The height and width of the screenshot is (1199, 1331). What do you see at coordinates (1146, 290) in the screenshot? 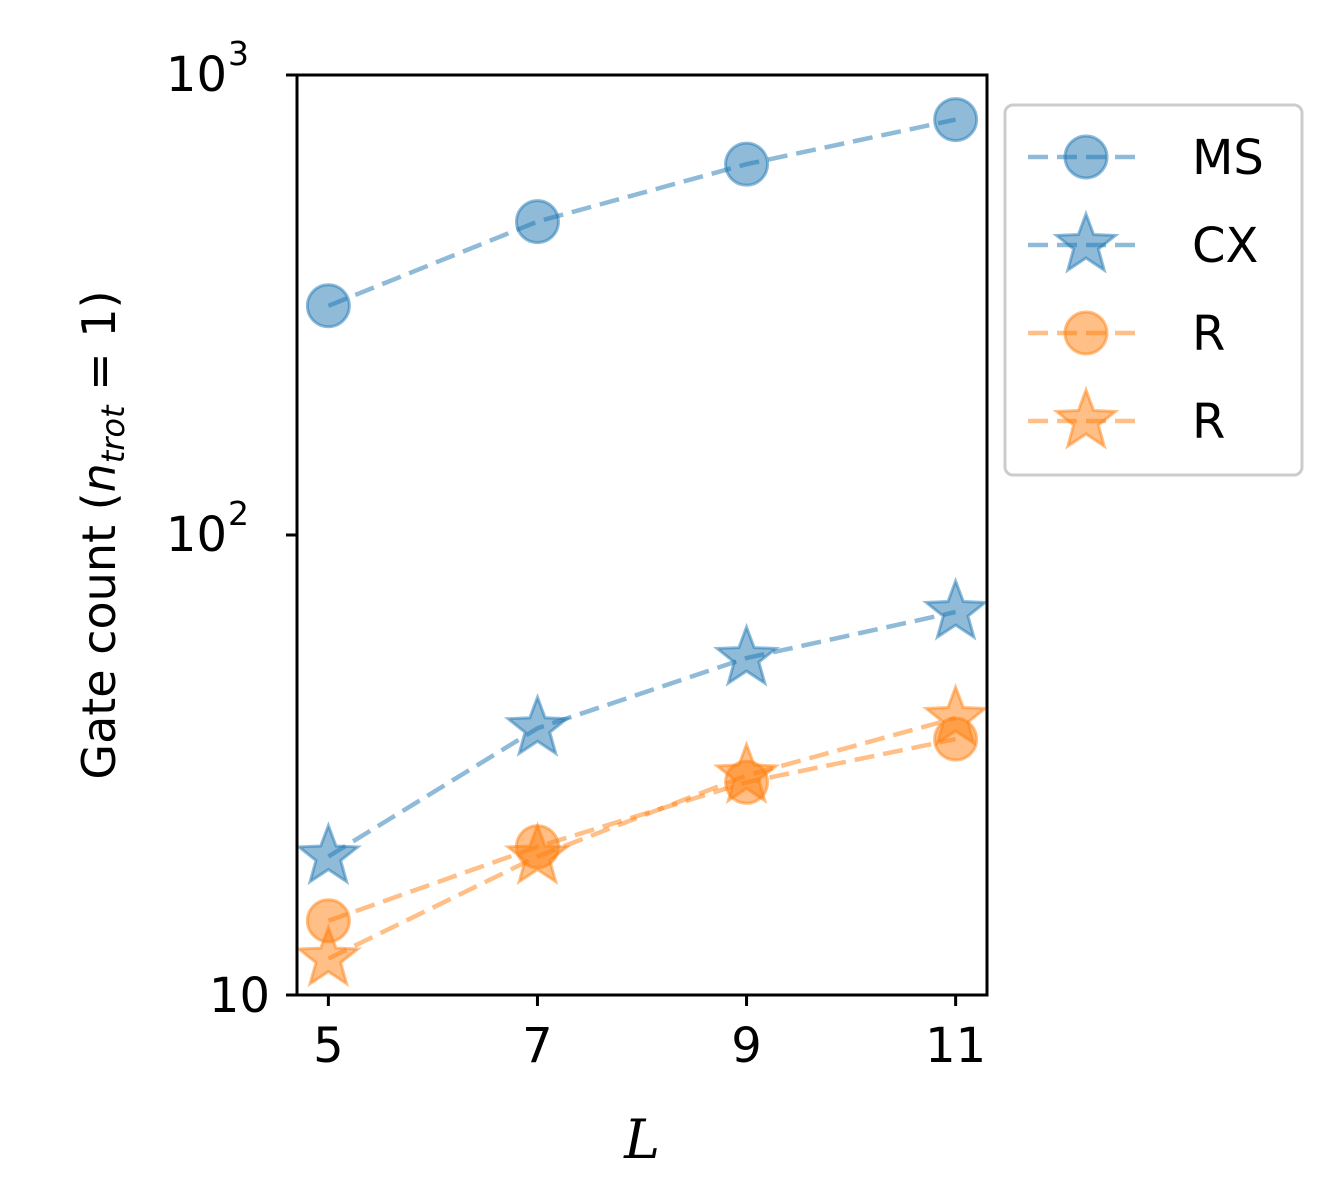
I see `legend-items: MS CX RR` at bounding box center [1146, 290].